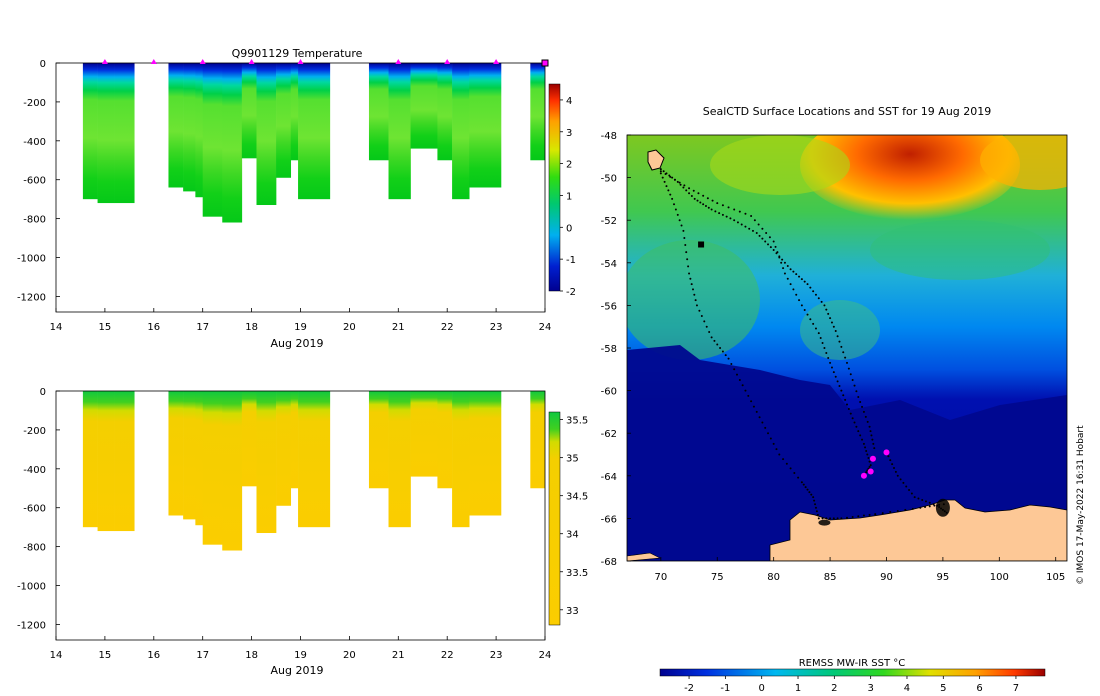  I want to click on sst-colorbar-label: REMSS MW-IR SST °C, so click(852, 663).